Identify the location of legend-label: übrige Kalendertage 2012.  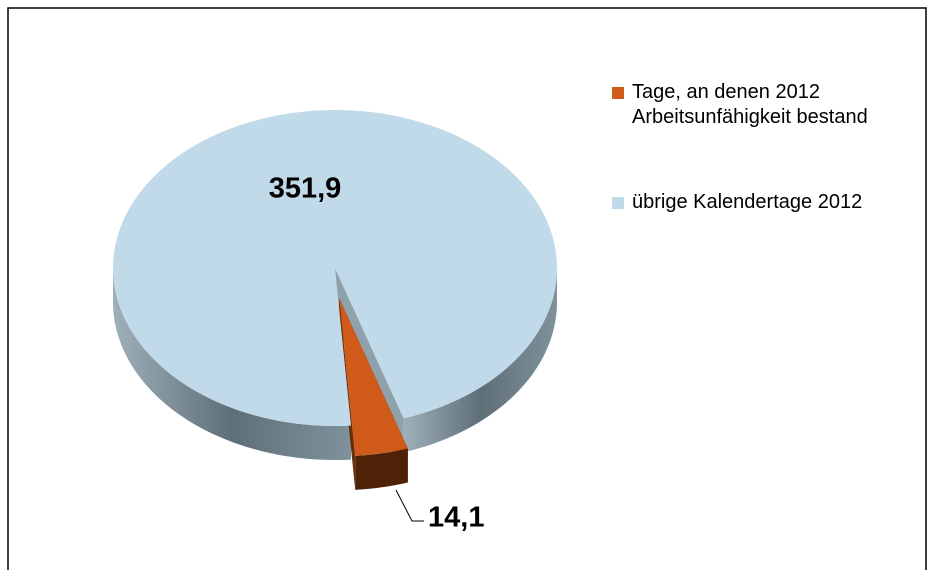
(747, 202).